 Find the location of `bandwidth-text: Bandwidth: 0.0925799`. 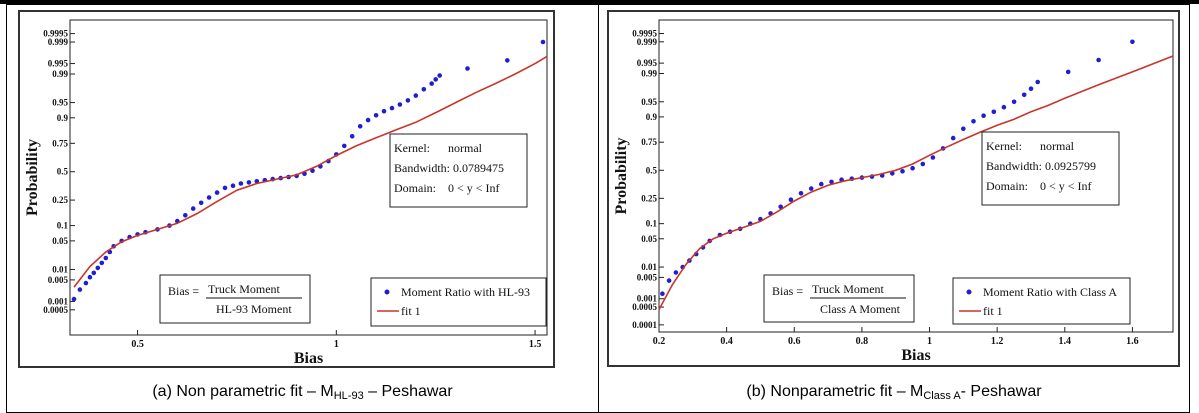

bandwidth-text: Bandwidth: 0.0925799 is located at coordinates (1041, 166).